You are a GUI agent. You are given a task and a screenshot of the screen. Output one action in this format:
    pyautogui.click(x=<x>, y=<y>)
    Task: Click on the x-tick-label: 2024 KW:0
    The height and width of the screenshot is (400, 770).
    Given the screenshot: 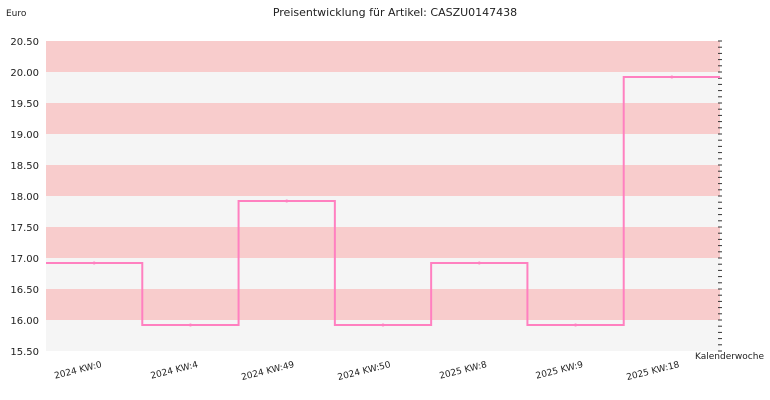 What is the action you would take?
    pyautogui.click(x=78, y=370)
    